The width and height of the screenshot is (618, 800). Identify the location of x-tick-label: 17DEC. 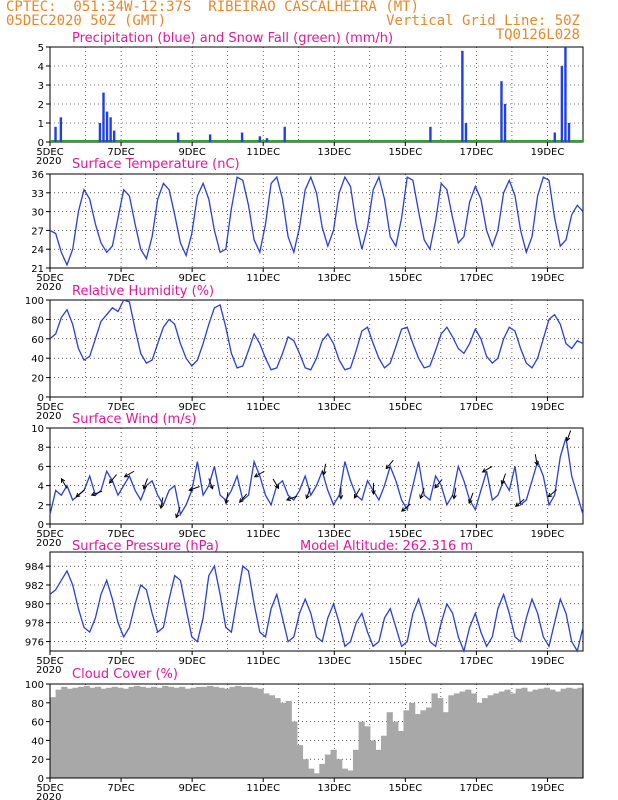
(477, 534).